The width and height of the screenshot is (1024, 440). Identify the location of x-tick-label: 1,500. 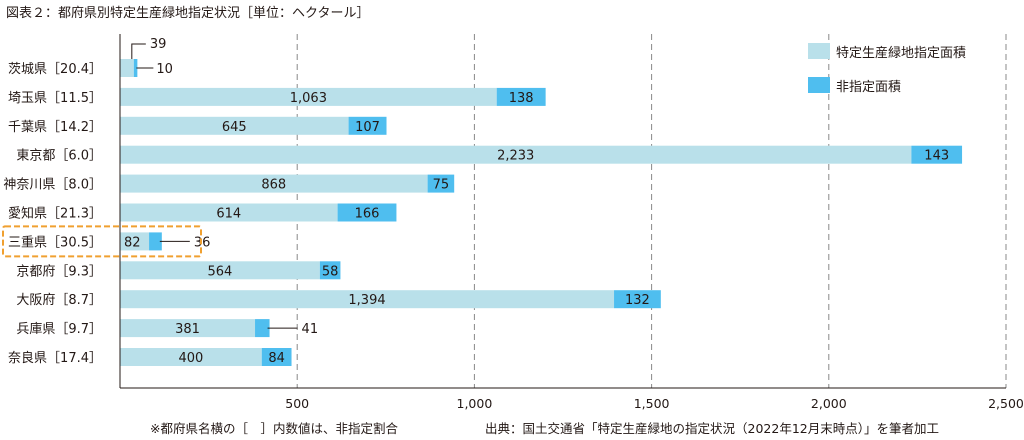
(652, 403).